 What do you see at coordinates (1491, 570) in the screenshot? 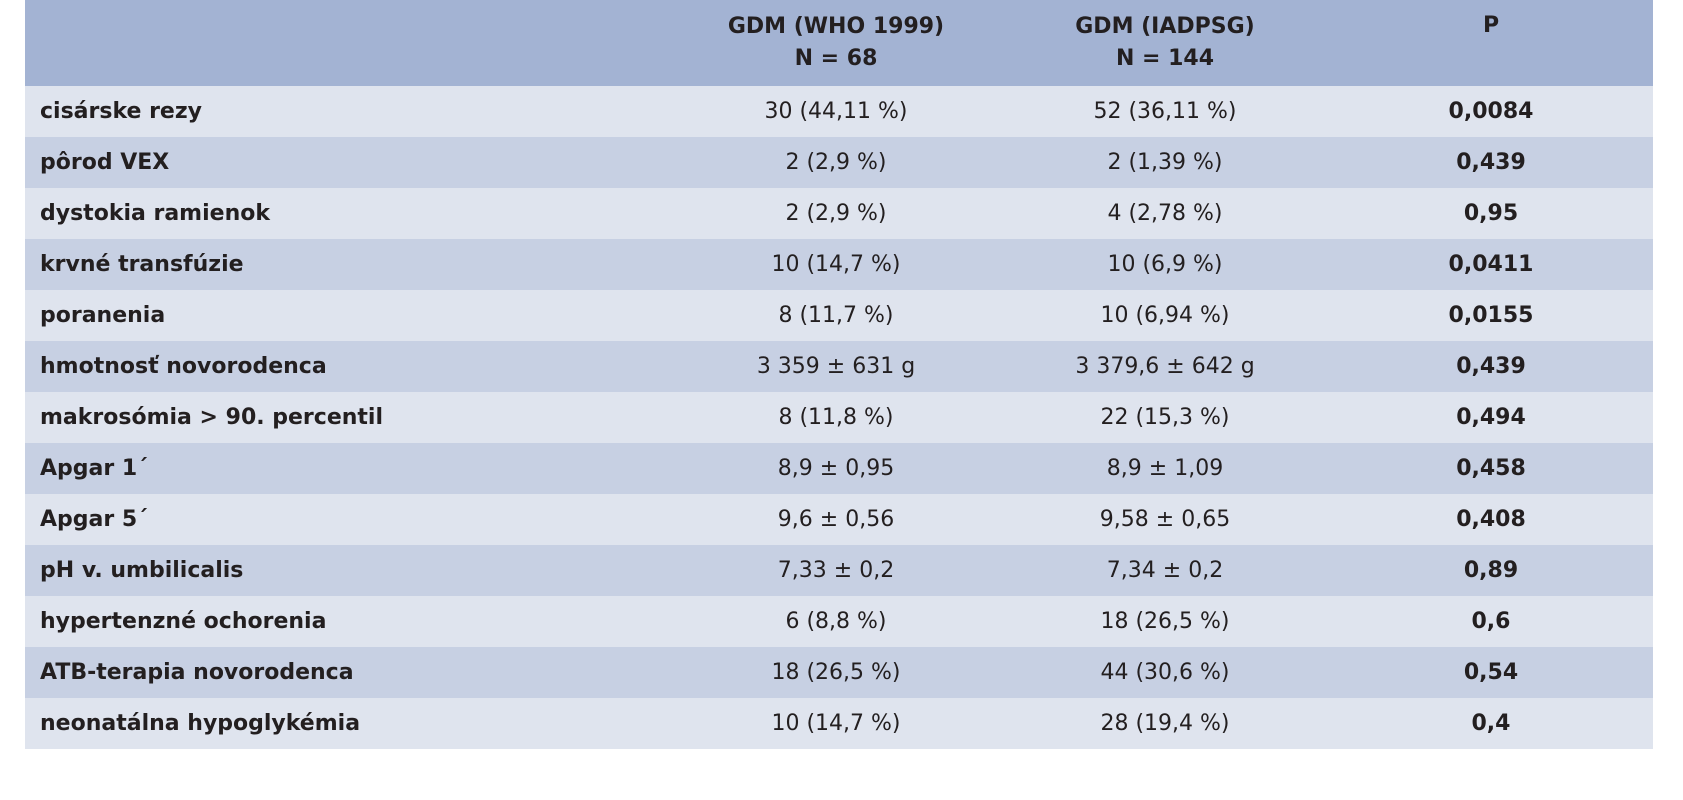
I see `row-p-value: 0,89` at bounding box center [1491, 570].